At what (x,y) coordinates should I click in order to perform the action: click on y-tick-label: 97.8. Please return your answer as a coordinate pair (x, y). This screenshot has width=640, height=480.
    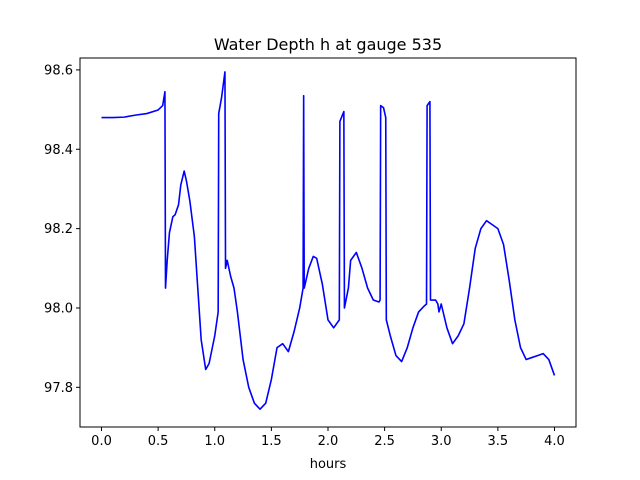
    Looking at the image, I should click on (58, 388).